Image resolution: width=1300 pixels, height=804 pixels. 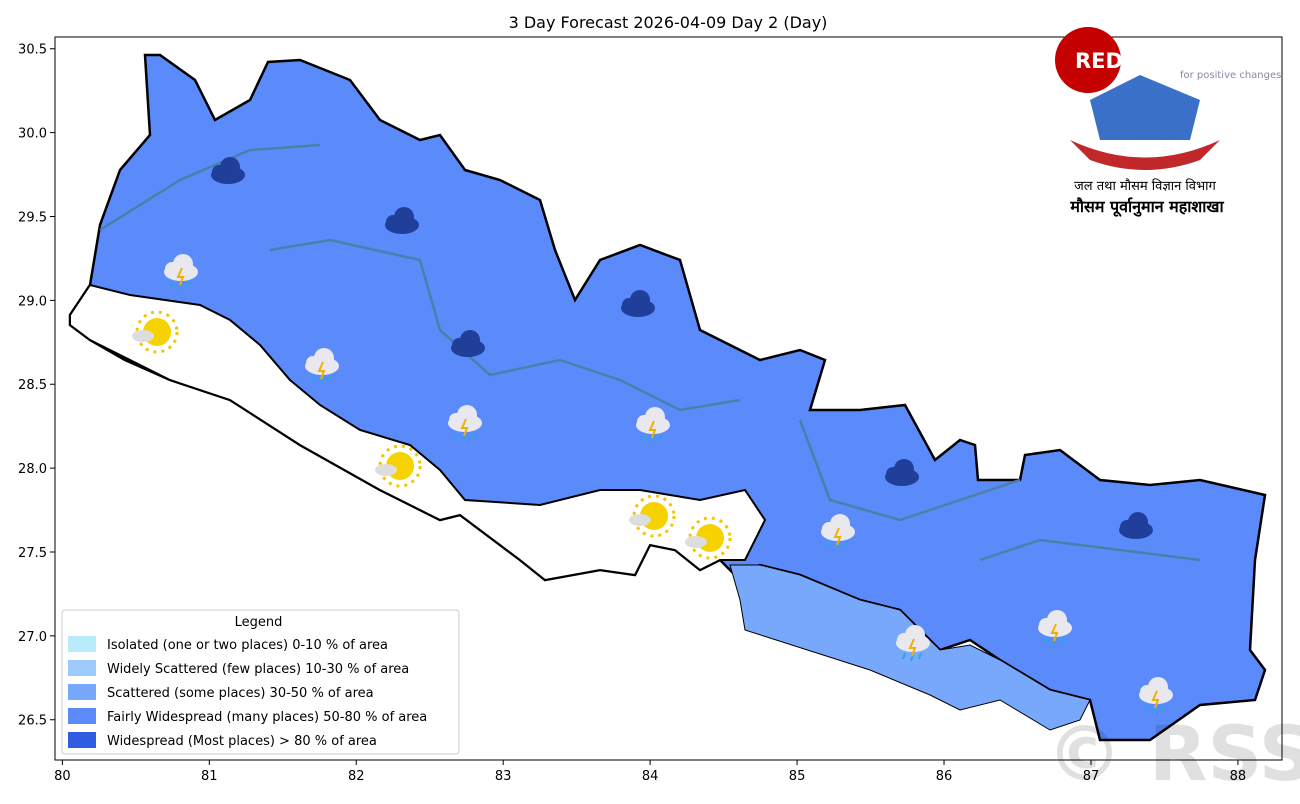 What do you see at coordinates (1145, 186) in the screenshot?
I see `logo-org: जल तथा मौसम विज्ञान विभाग` at bounding box center [1145, 186].